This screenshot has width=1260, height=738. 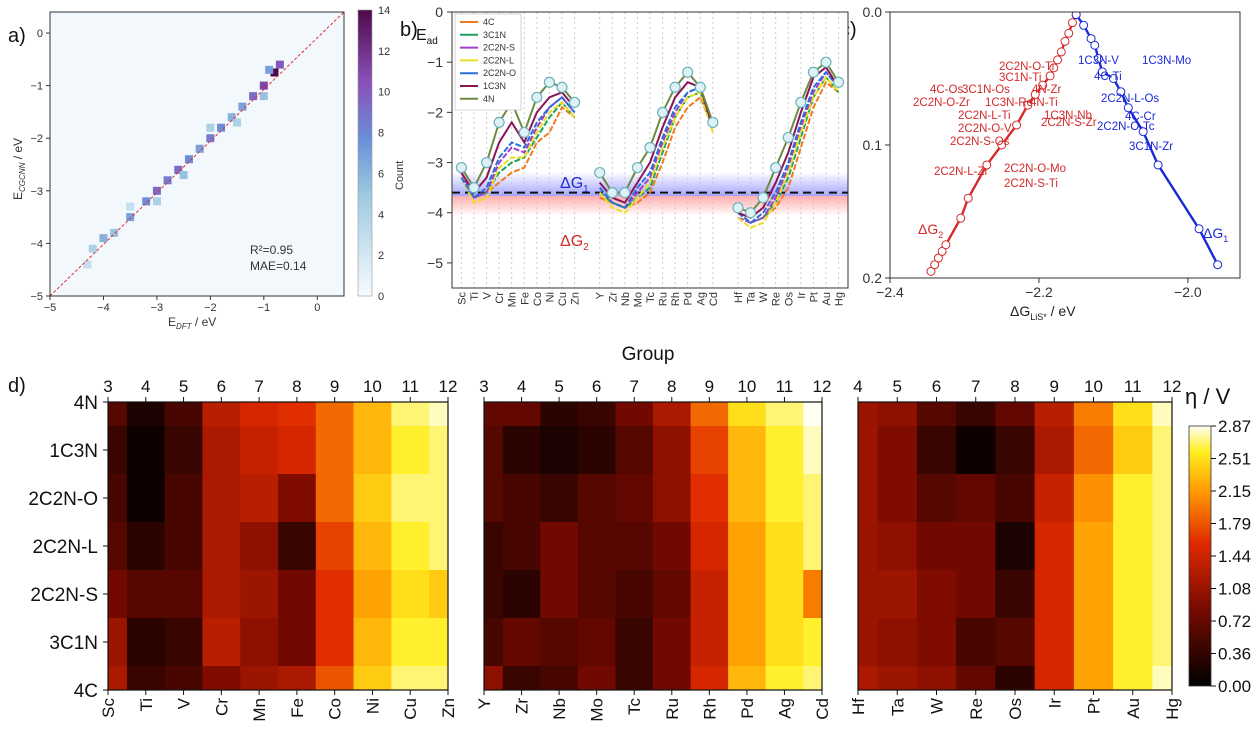 What do you see at coordinates (777, 299) in the screenshot?
I see `x-tick-label-b: Re` at bounding box center [777, 299].